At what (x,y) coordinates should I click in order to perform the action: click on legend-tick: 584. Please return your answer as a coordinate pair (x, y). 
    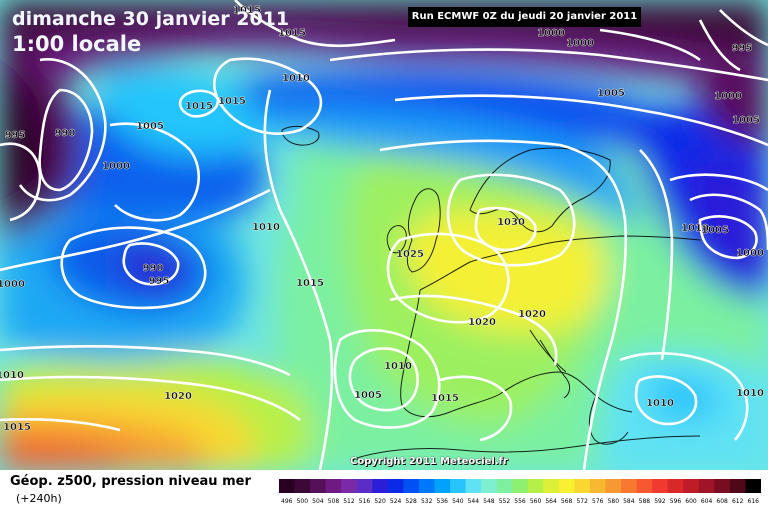
    Looking at the image, I should click on (629, 501).